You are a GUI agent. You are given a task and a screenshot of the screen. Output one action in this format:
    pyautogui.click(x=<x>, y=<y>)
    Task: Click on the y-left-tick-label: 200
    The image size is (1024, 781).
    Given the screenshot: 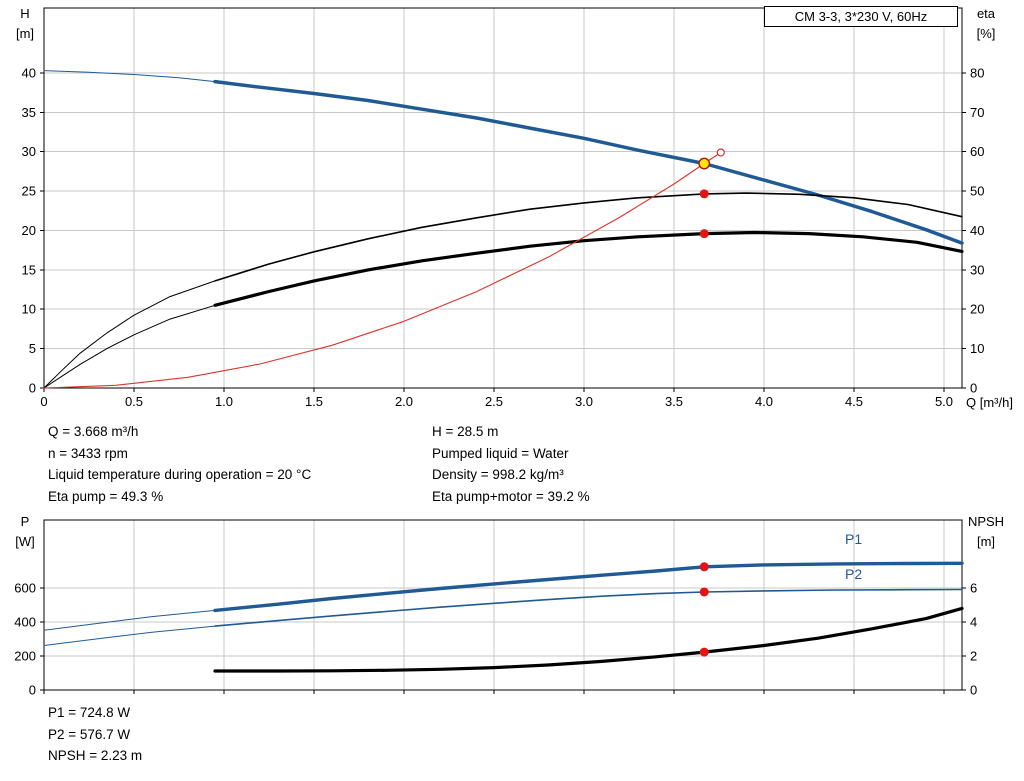 What is the action you would take?
    pyautogui.click(x=25, y=656)
    